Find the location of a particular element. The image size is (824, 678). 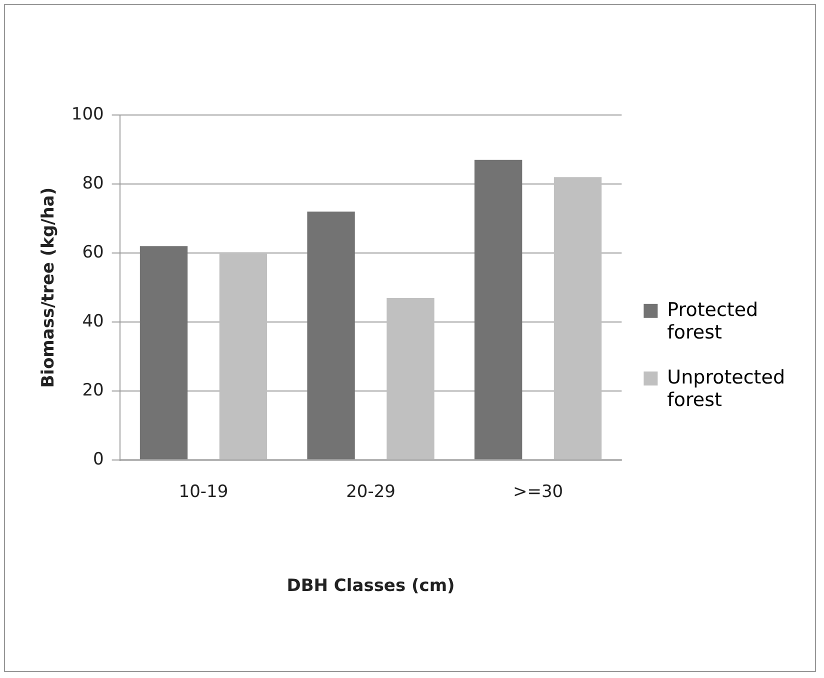

y-tick-label: 40 is located at coordinates (93, 322).